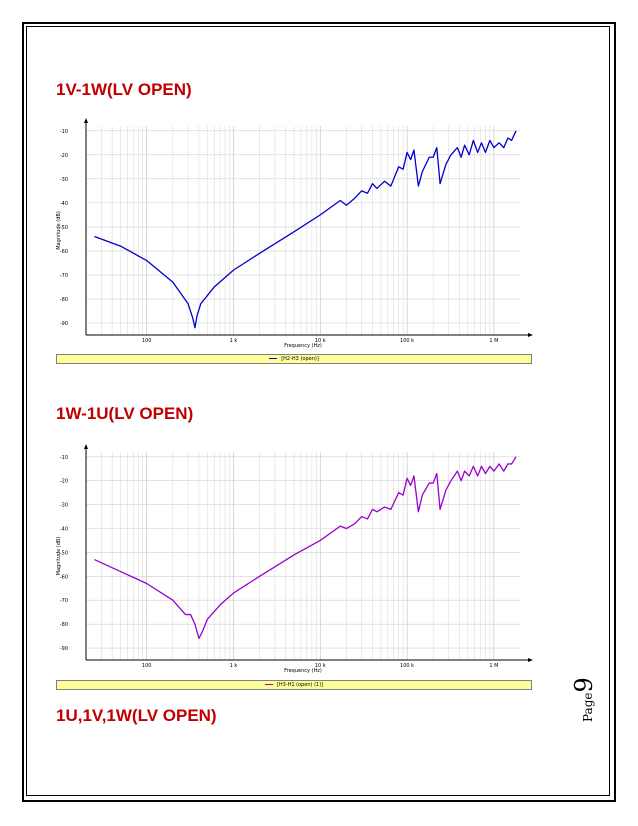 The width and height of the screenshot is (638, 826). I want to click on chart1-heading: 1V-1W(LV OPEN), so click(124, 89).